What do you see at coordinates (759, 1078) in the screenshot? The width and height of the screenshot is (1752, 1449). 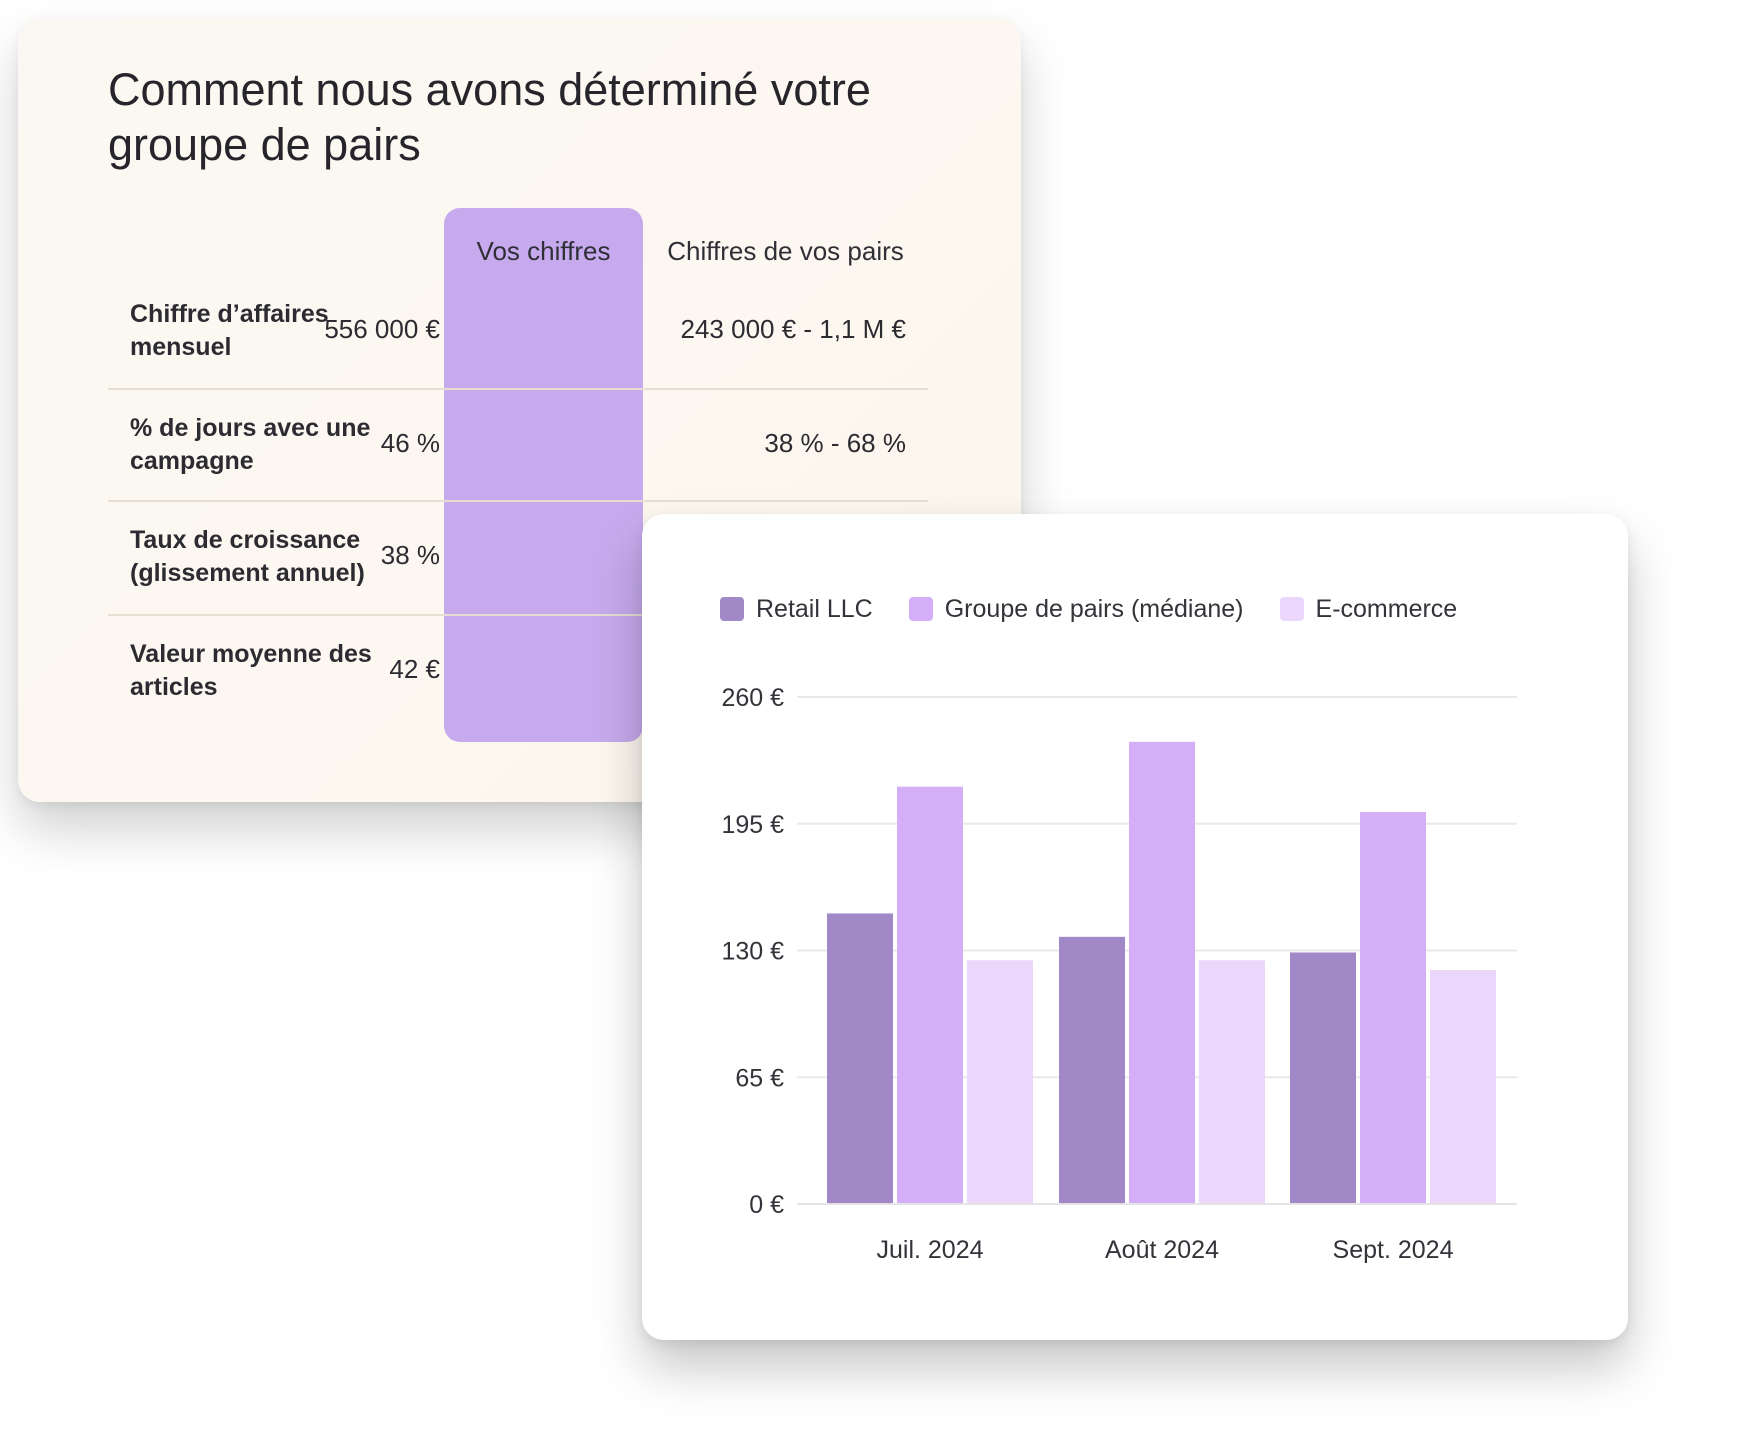 I see `y-tick-label: 65 €` at bounding box center [759, 1078].